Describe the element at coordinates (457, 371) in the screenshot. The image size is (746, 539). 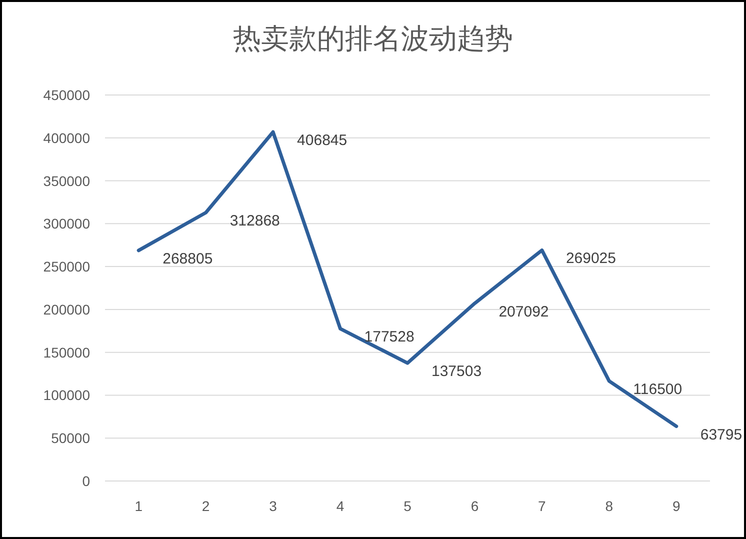
I see `data-label: 137503` at that location.